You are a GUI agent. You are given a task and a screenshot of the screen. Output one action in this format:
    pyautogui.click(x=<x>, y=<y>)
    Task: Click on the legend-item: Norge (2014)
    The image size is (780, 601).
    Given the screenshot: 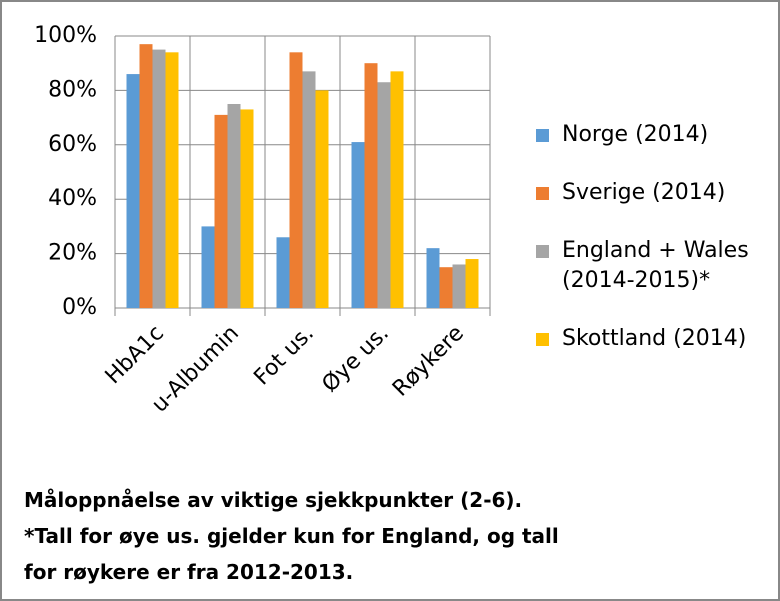 What is the action you would take?
    pyautogui.click(x=644, y=135)
    